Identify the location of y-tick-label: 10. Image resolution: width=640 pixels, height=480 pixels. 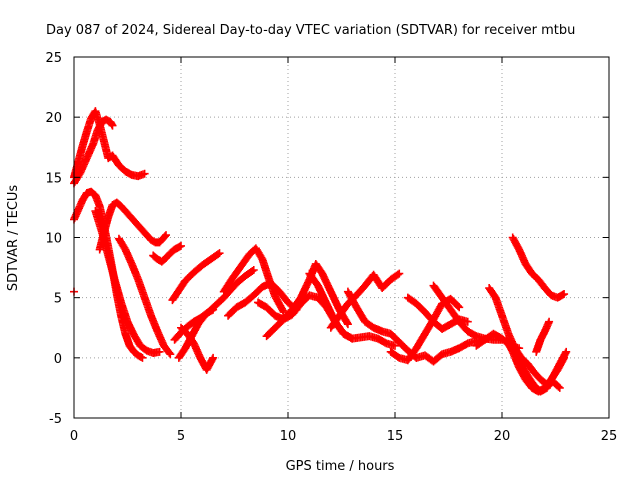
(53, 239).